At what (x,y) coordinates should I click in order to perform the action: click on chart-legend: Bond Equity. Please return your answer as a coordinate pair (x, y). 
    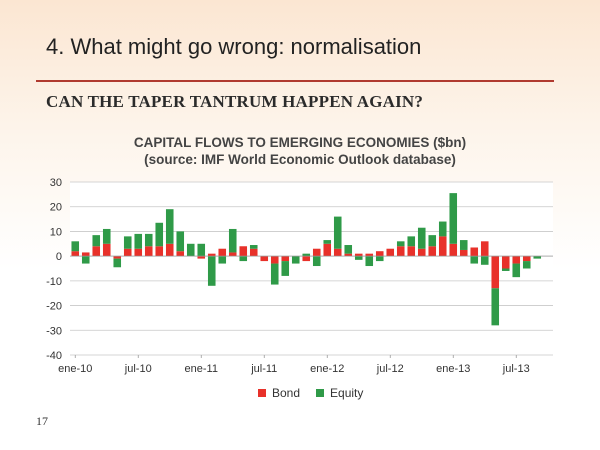
    Looking at the image, I should click on (310, 393).